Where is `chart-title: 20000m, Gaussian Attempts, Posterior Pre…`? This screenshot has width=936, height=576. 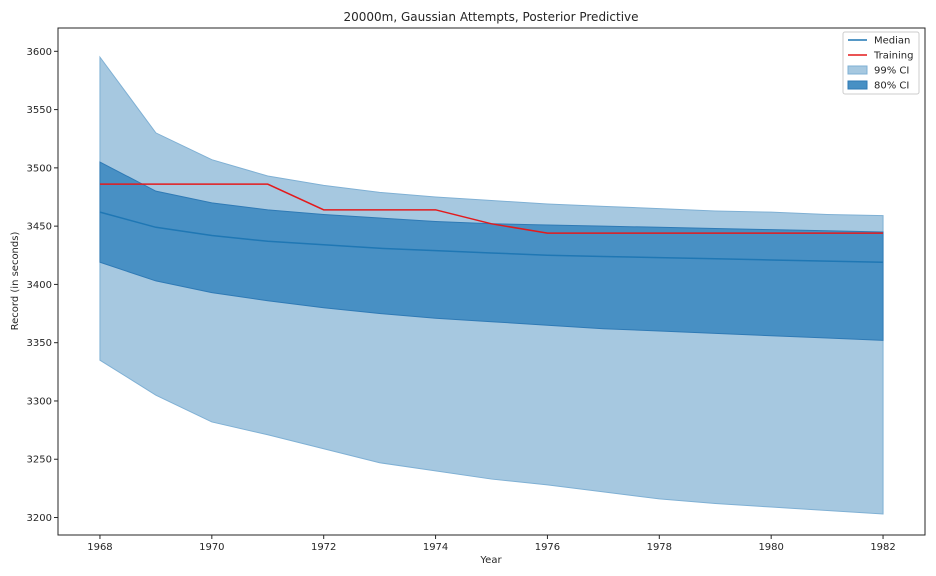
chart-title: 20000m, Gaussian Attempts, Posterior Pre… is located at coordinates (490, 17).